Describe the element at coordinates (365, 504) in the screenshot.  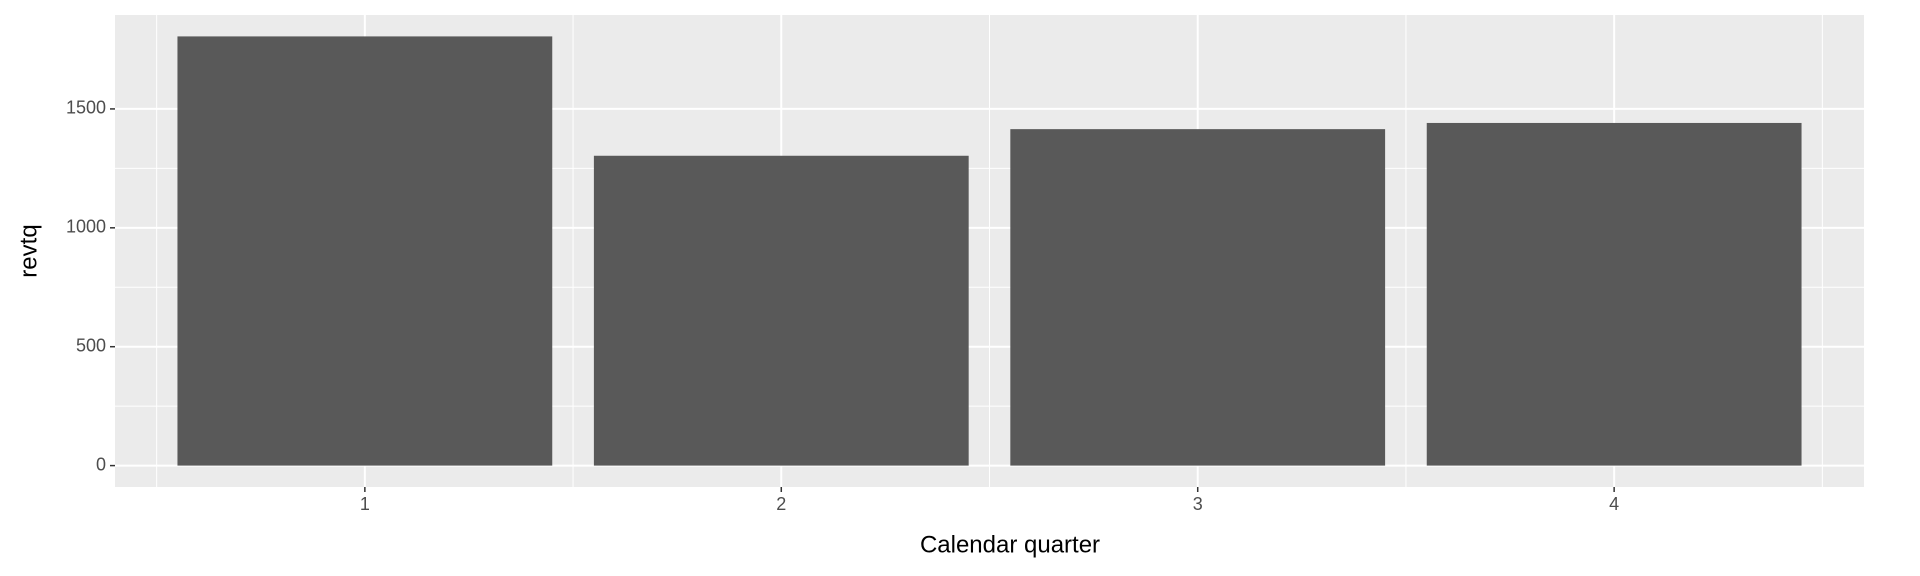
I see `x-tick-label: 1` at that location.